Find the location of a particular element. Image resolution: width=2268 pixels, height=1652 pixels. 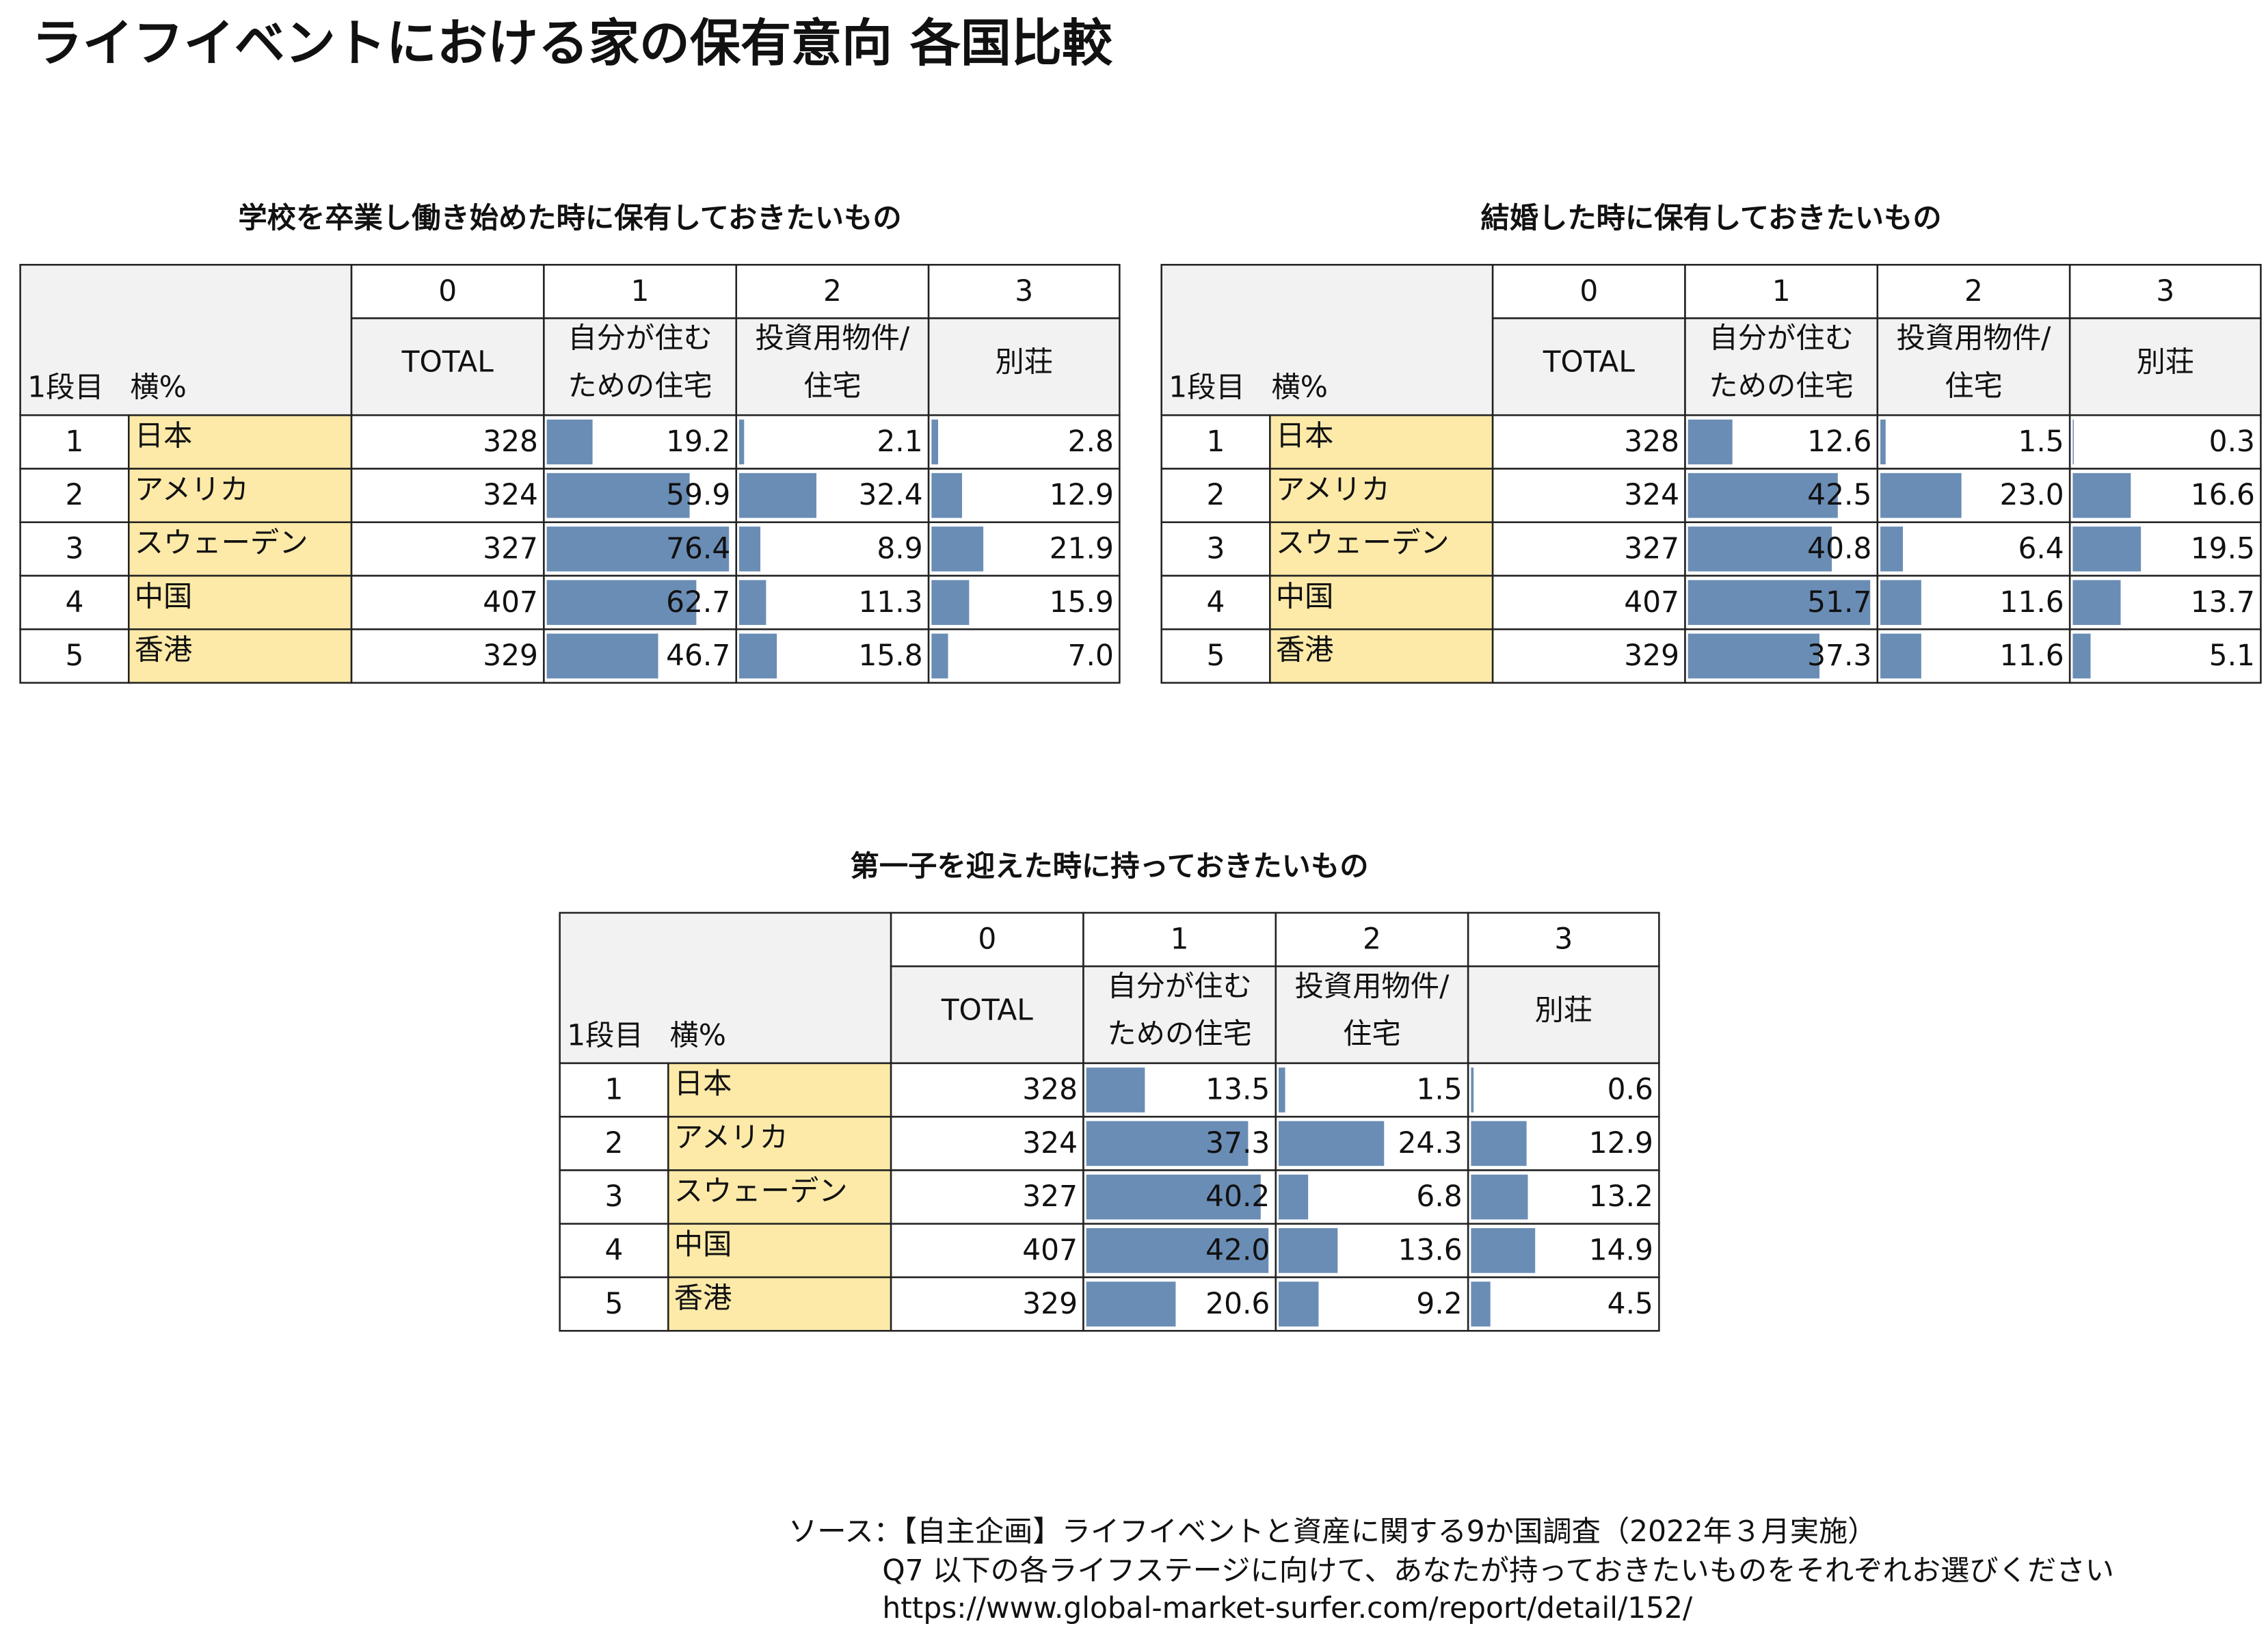

column-label: 投資用物件/ is located at coordinates (833, 338).